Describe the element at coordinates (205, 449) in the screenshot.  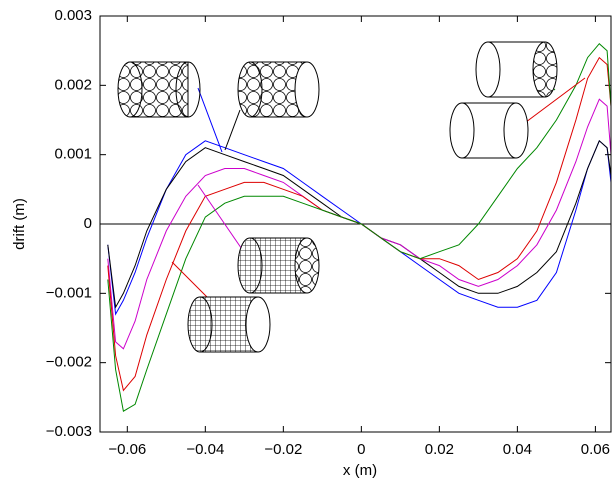
I see `x-tick-label: −0.04` at that location.